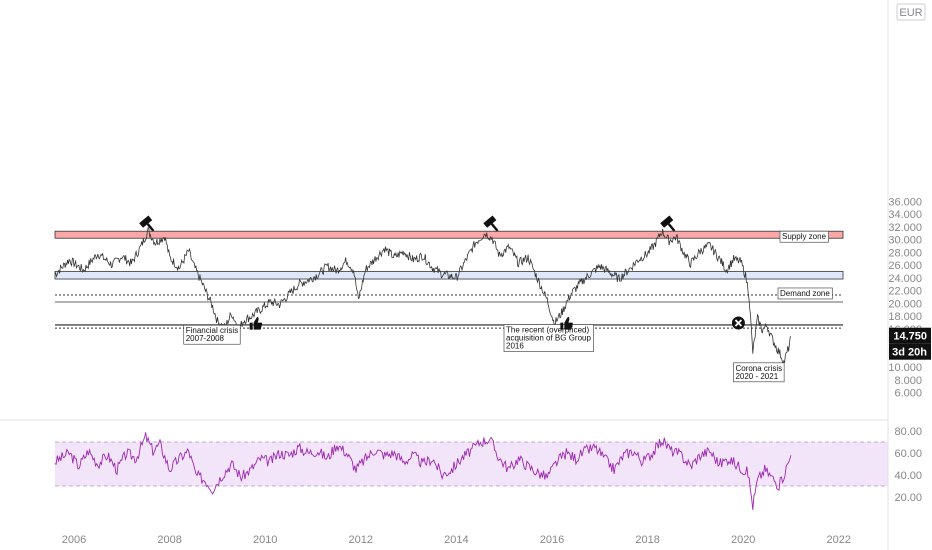  Describe the element at coordinates (169, 540) in the screenshot. I see `time-tick-label: 2008` at that location.